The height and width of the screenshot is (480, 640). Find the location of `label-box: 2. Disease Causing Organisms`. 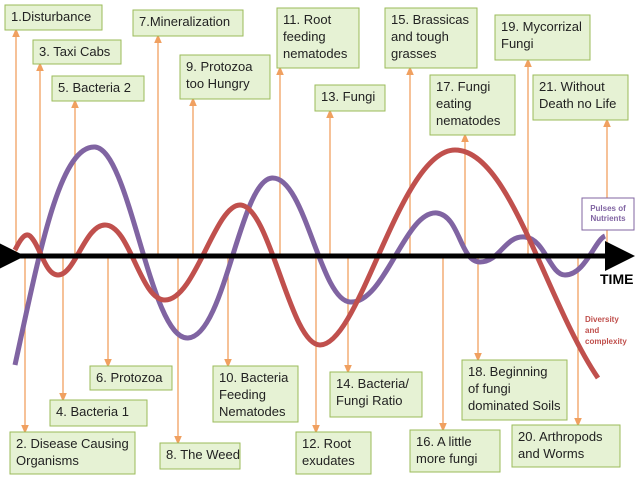

label-box: 2. Disease Causing Organisms is located at coordinates (72, 453).